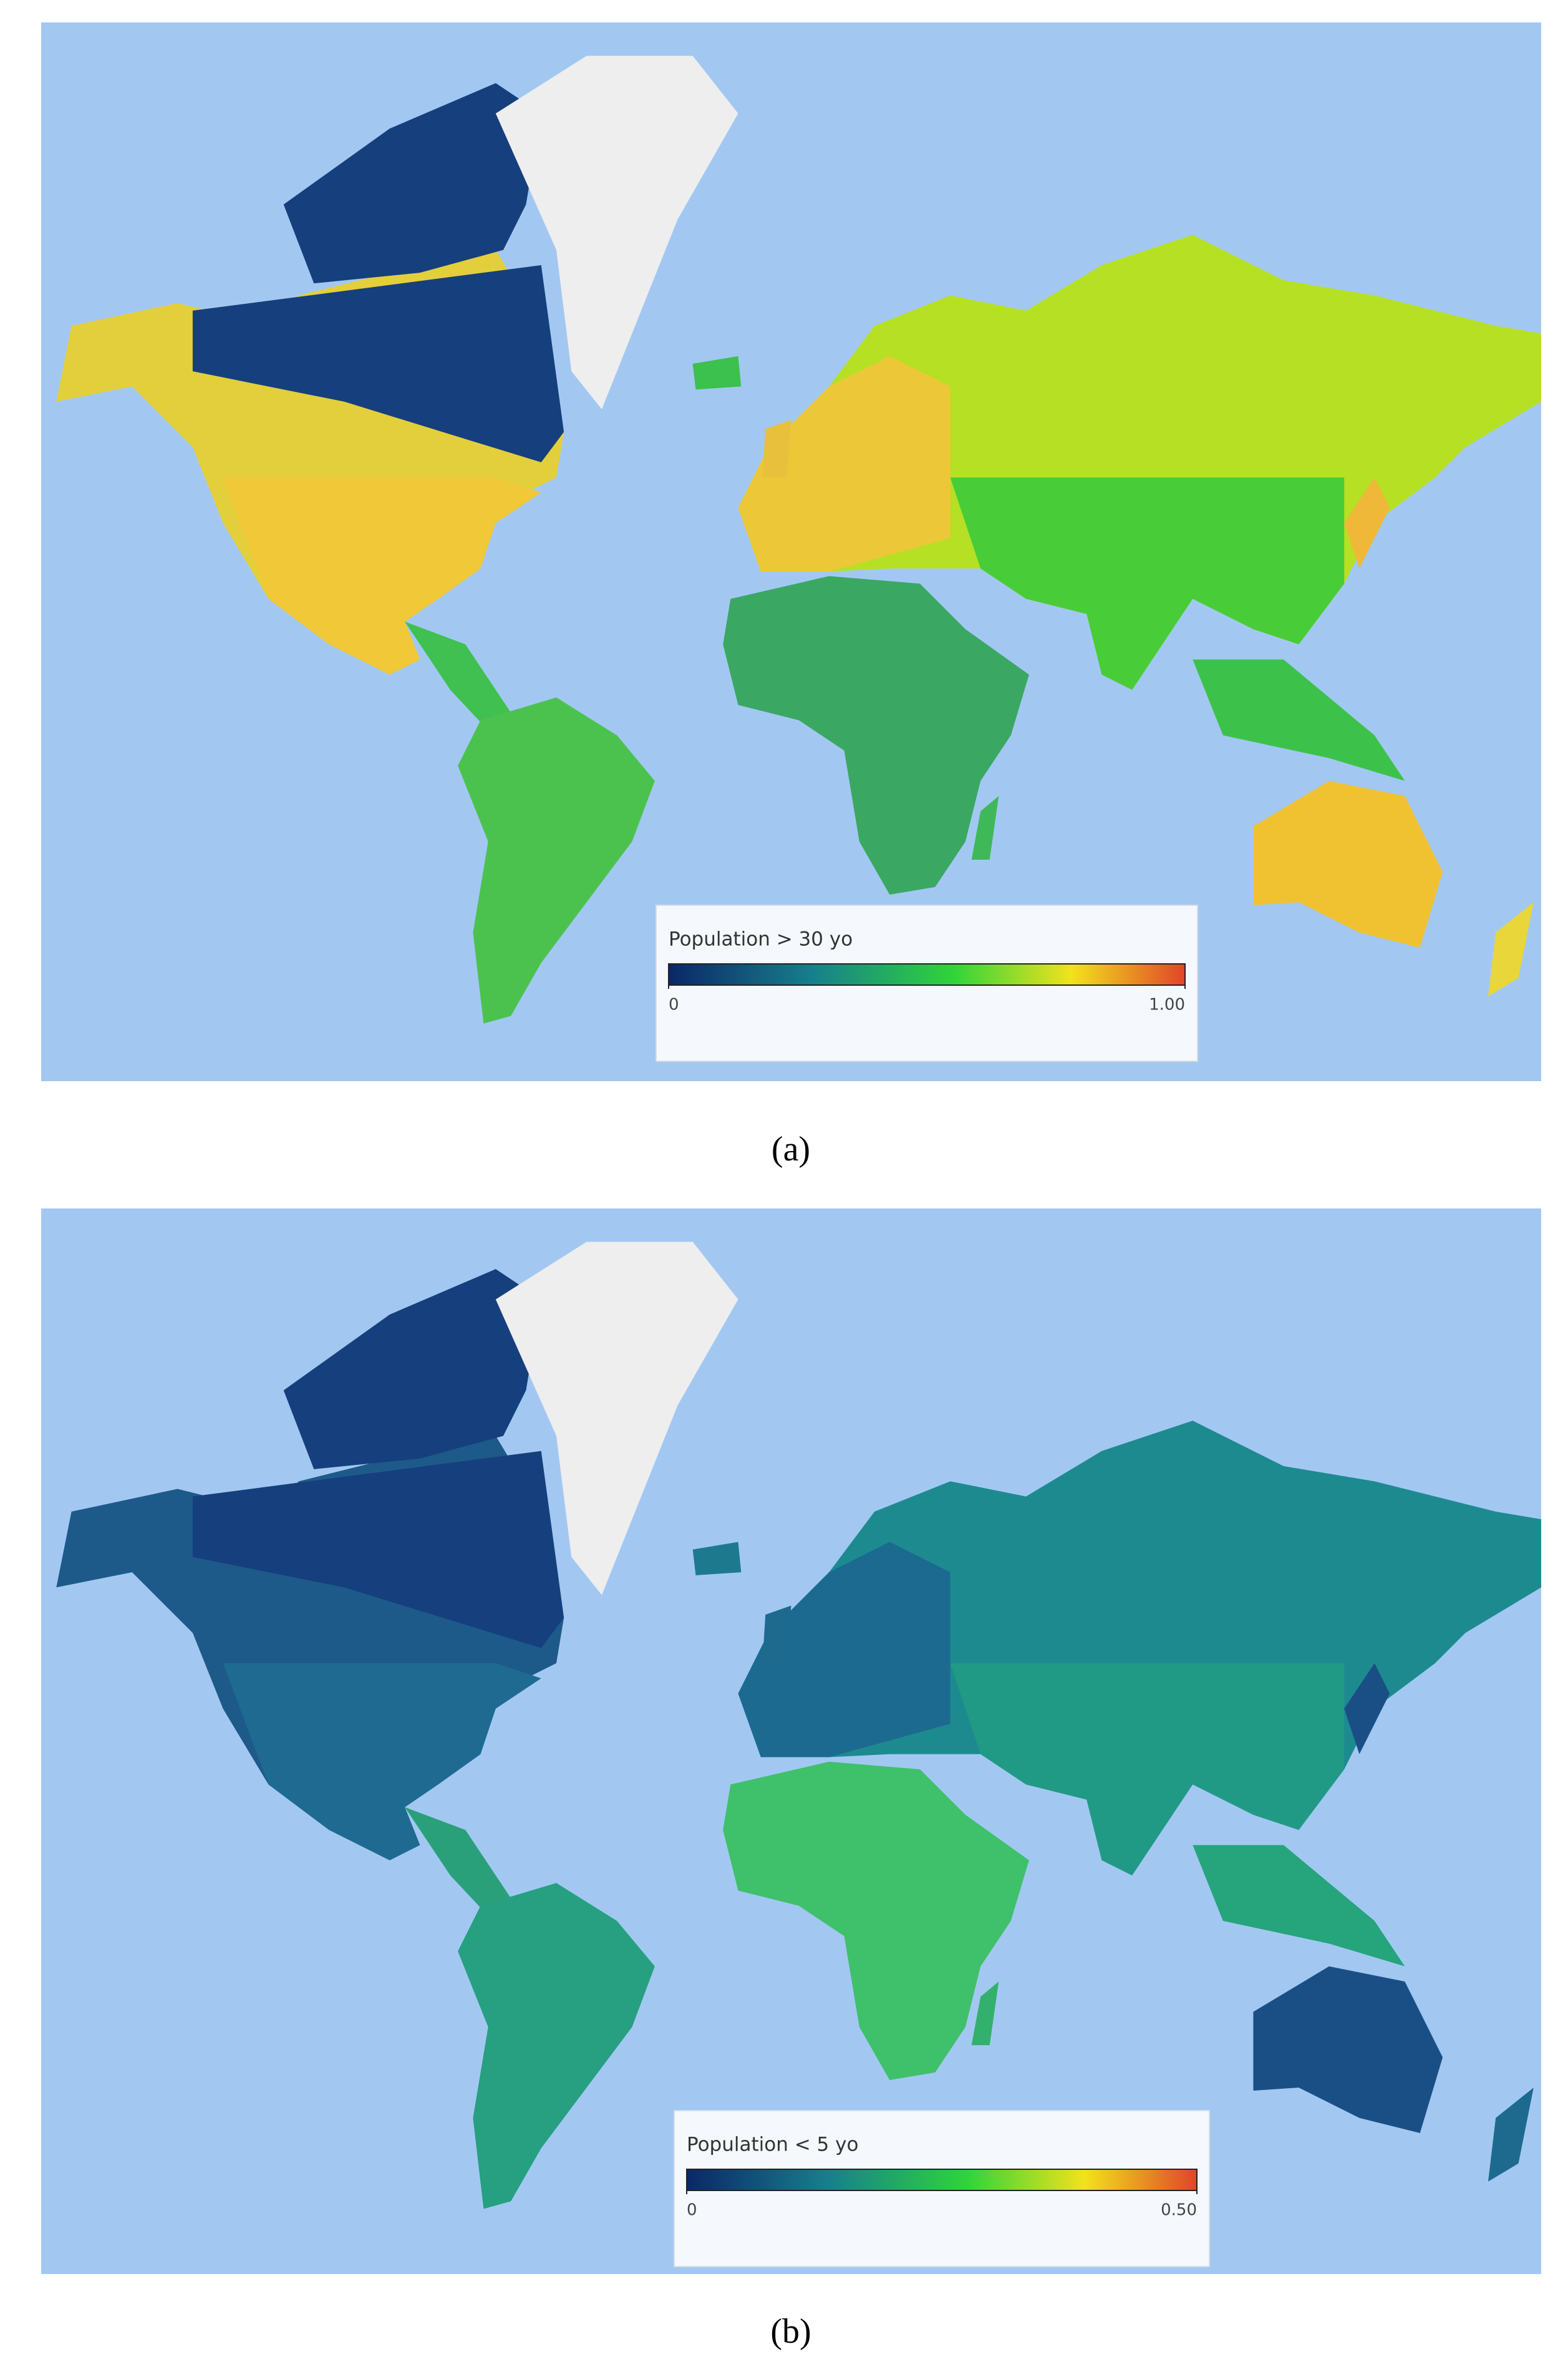 The image size is (1568, 2377). I want to click on tick-label: 0.50, so click(1179, 2211).